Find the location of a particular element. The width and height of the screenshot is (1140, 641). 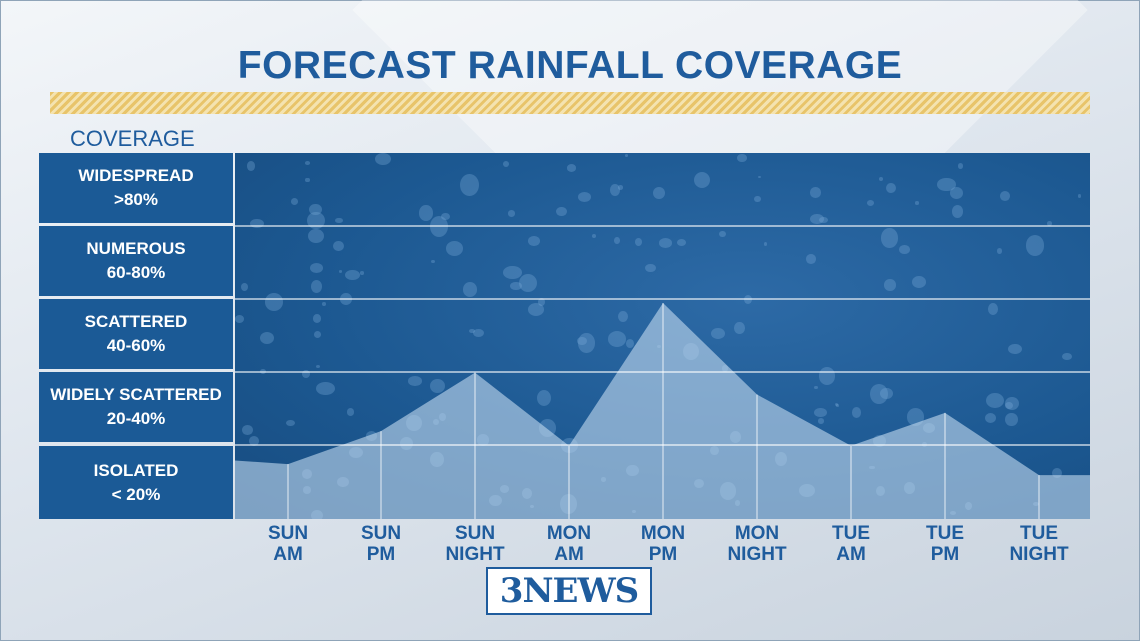

category-isolated: ISOLATED < 20% is located at coordinates (136, 482).